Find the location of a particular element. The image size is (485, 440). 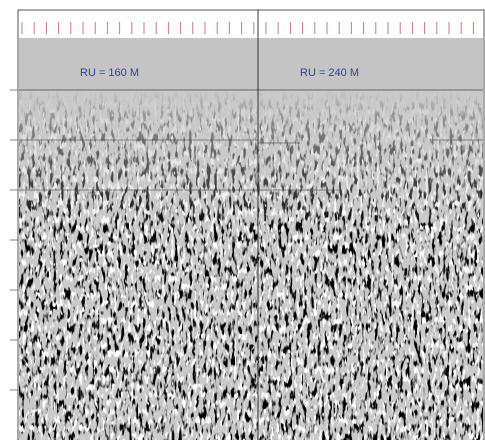

left-ticks is located at coordinates (14, 240).